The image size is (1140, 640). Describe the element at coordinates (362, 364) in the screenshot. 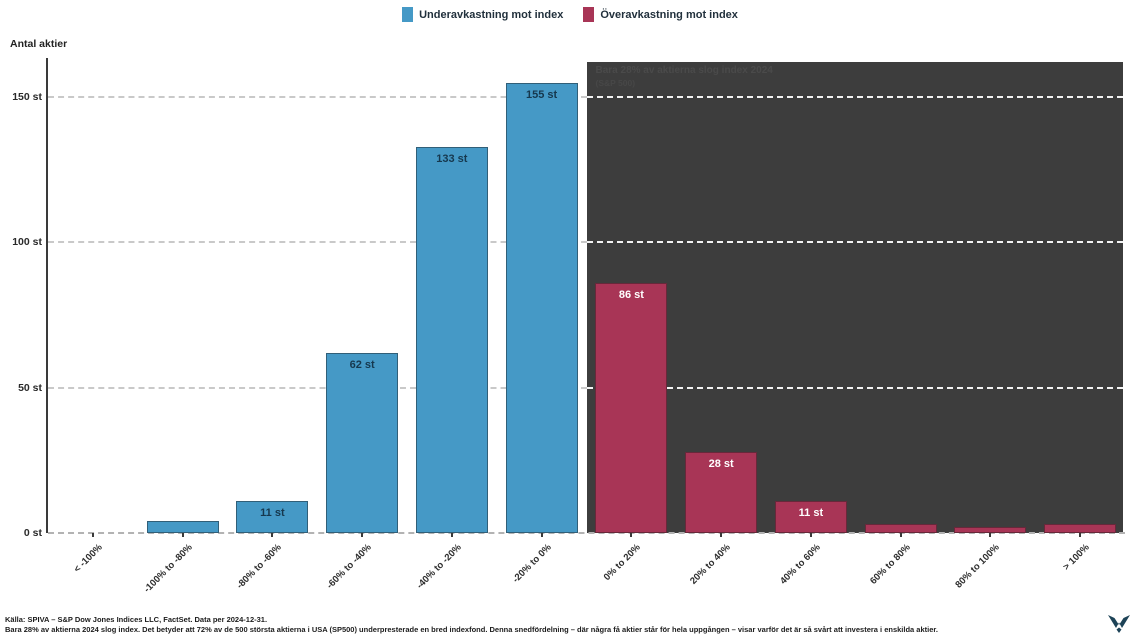

I see `bar-value-label: 62 st` at that location.